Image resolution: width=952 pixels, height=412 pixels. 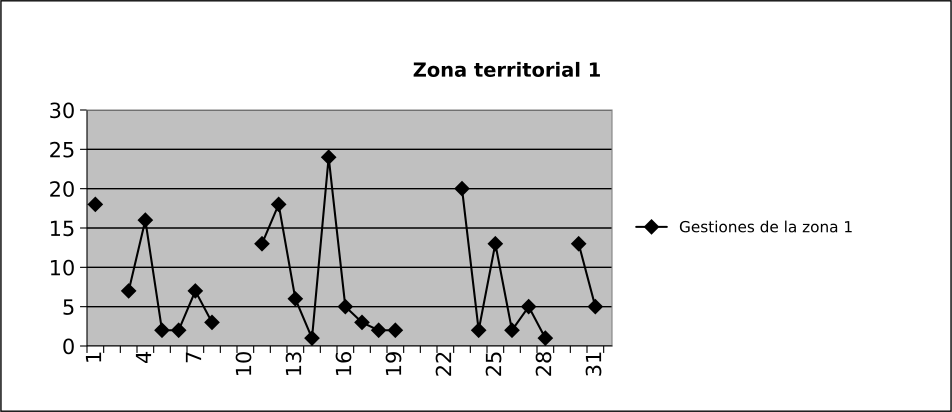 I want to click on y-tick-label: 5, so click(x=69, y=307).